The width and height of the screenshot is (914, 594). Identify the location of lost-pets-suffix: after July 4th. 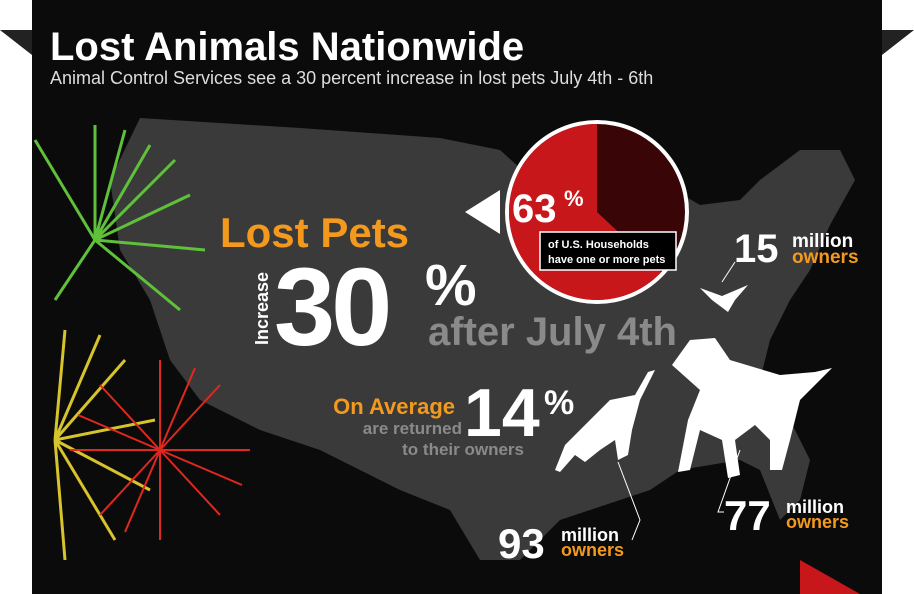
(552, 332).